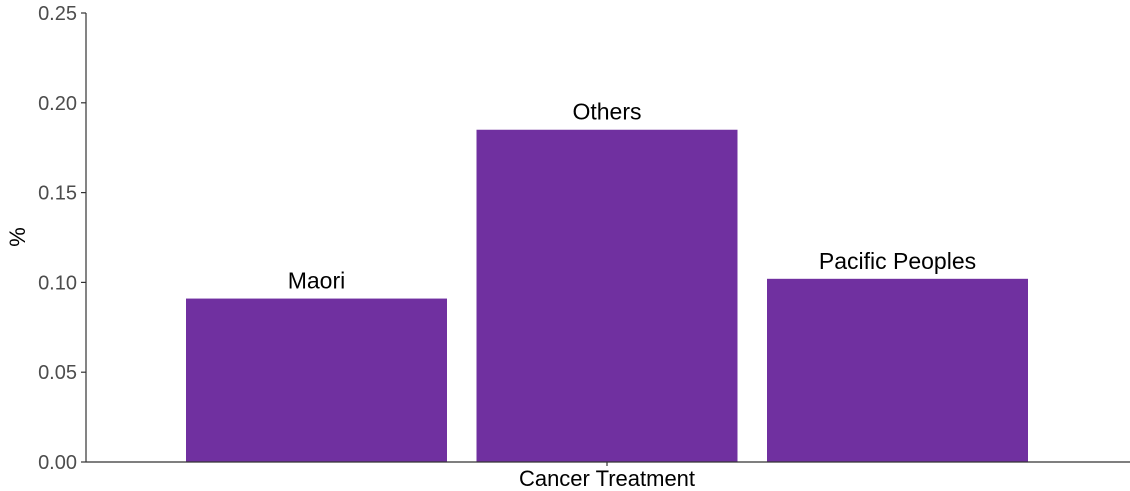  What do you see at coordinates (316, 380) in the screenshot?
I see `bar-maori` at bounding box center [316, 380].